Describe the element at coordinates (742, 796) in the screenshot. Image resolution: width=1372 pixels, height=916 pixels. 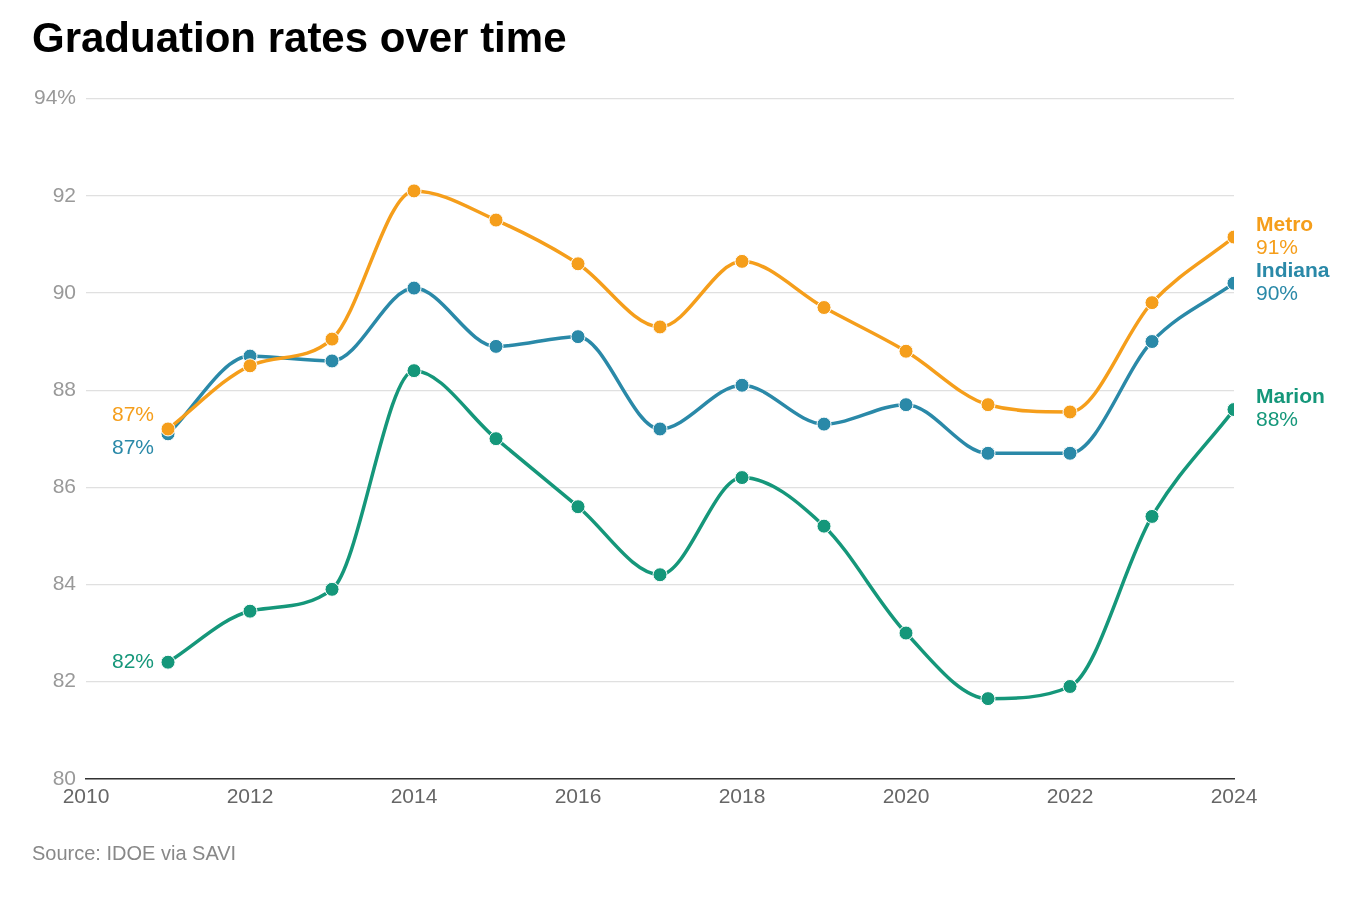
I see `x-tick-label: 2018` at that location.